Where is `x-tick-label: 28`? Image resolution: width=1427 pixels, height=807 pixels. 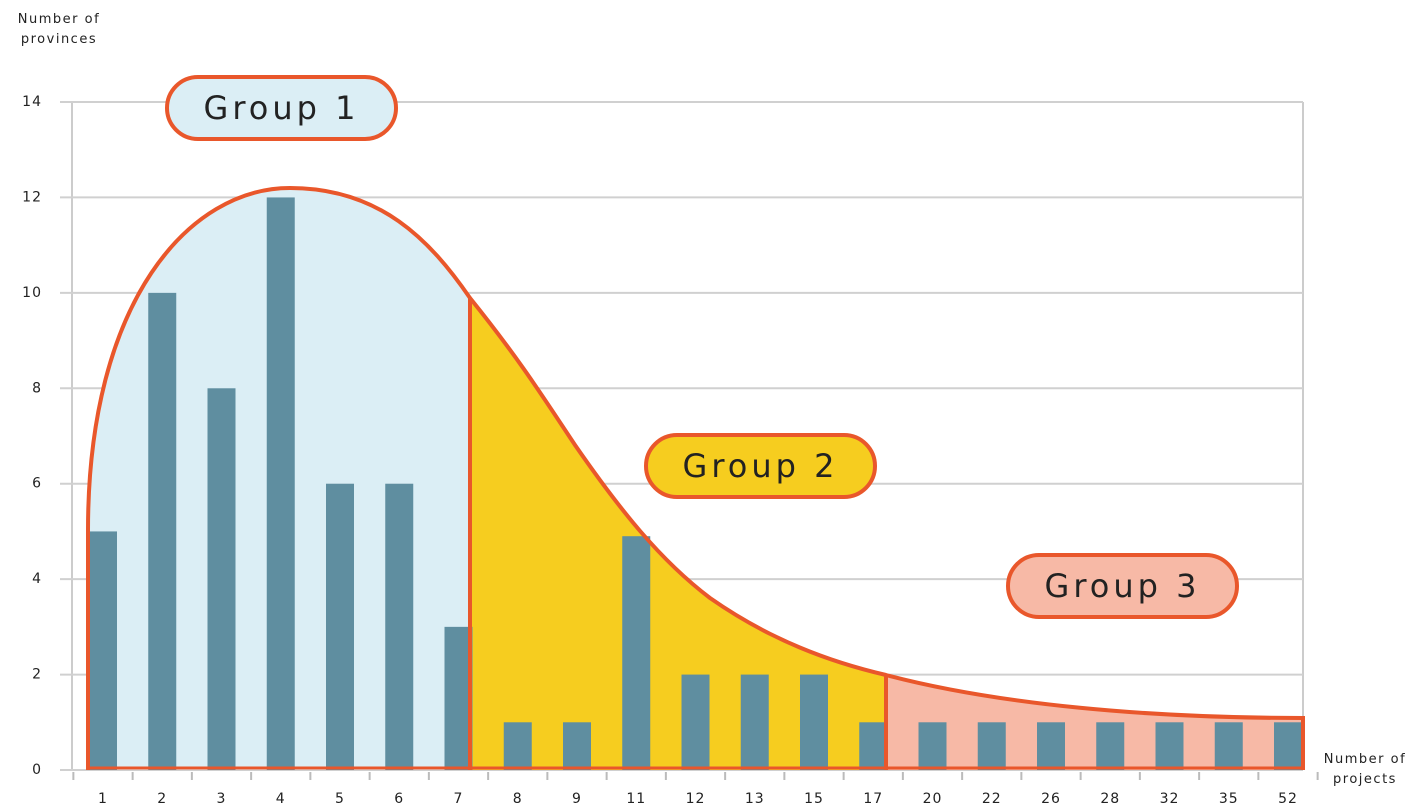 x-tick-label: 28 is located at coordinates (1110, 799).